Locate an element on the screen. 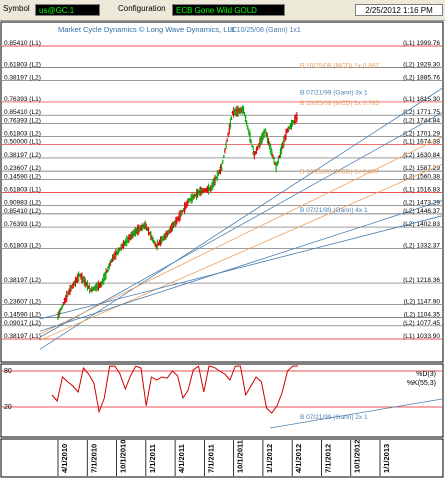 The image size is (445, 479). configuration-label: Configuration is located at coordinates (142, 8).